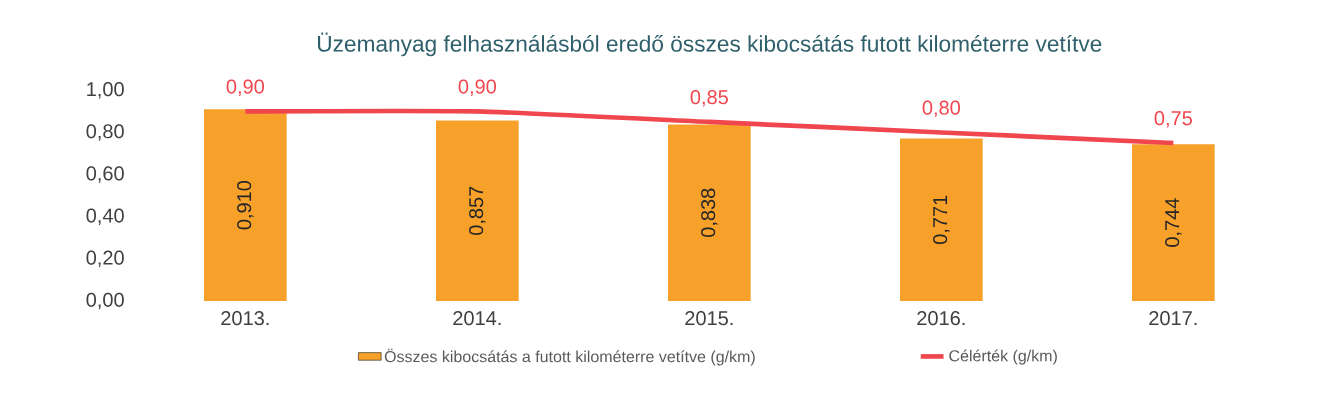  What do you see at coordinates (1173, 318) in the screenshot?
I see `x-tick-label: 2017.` at bounding box center [1173, 318].